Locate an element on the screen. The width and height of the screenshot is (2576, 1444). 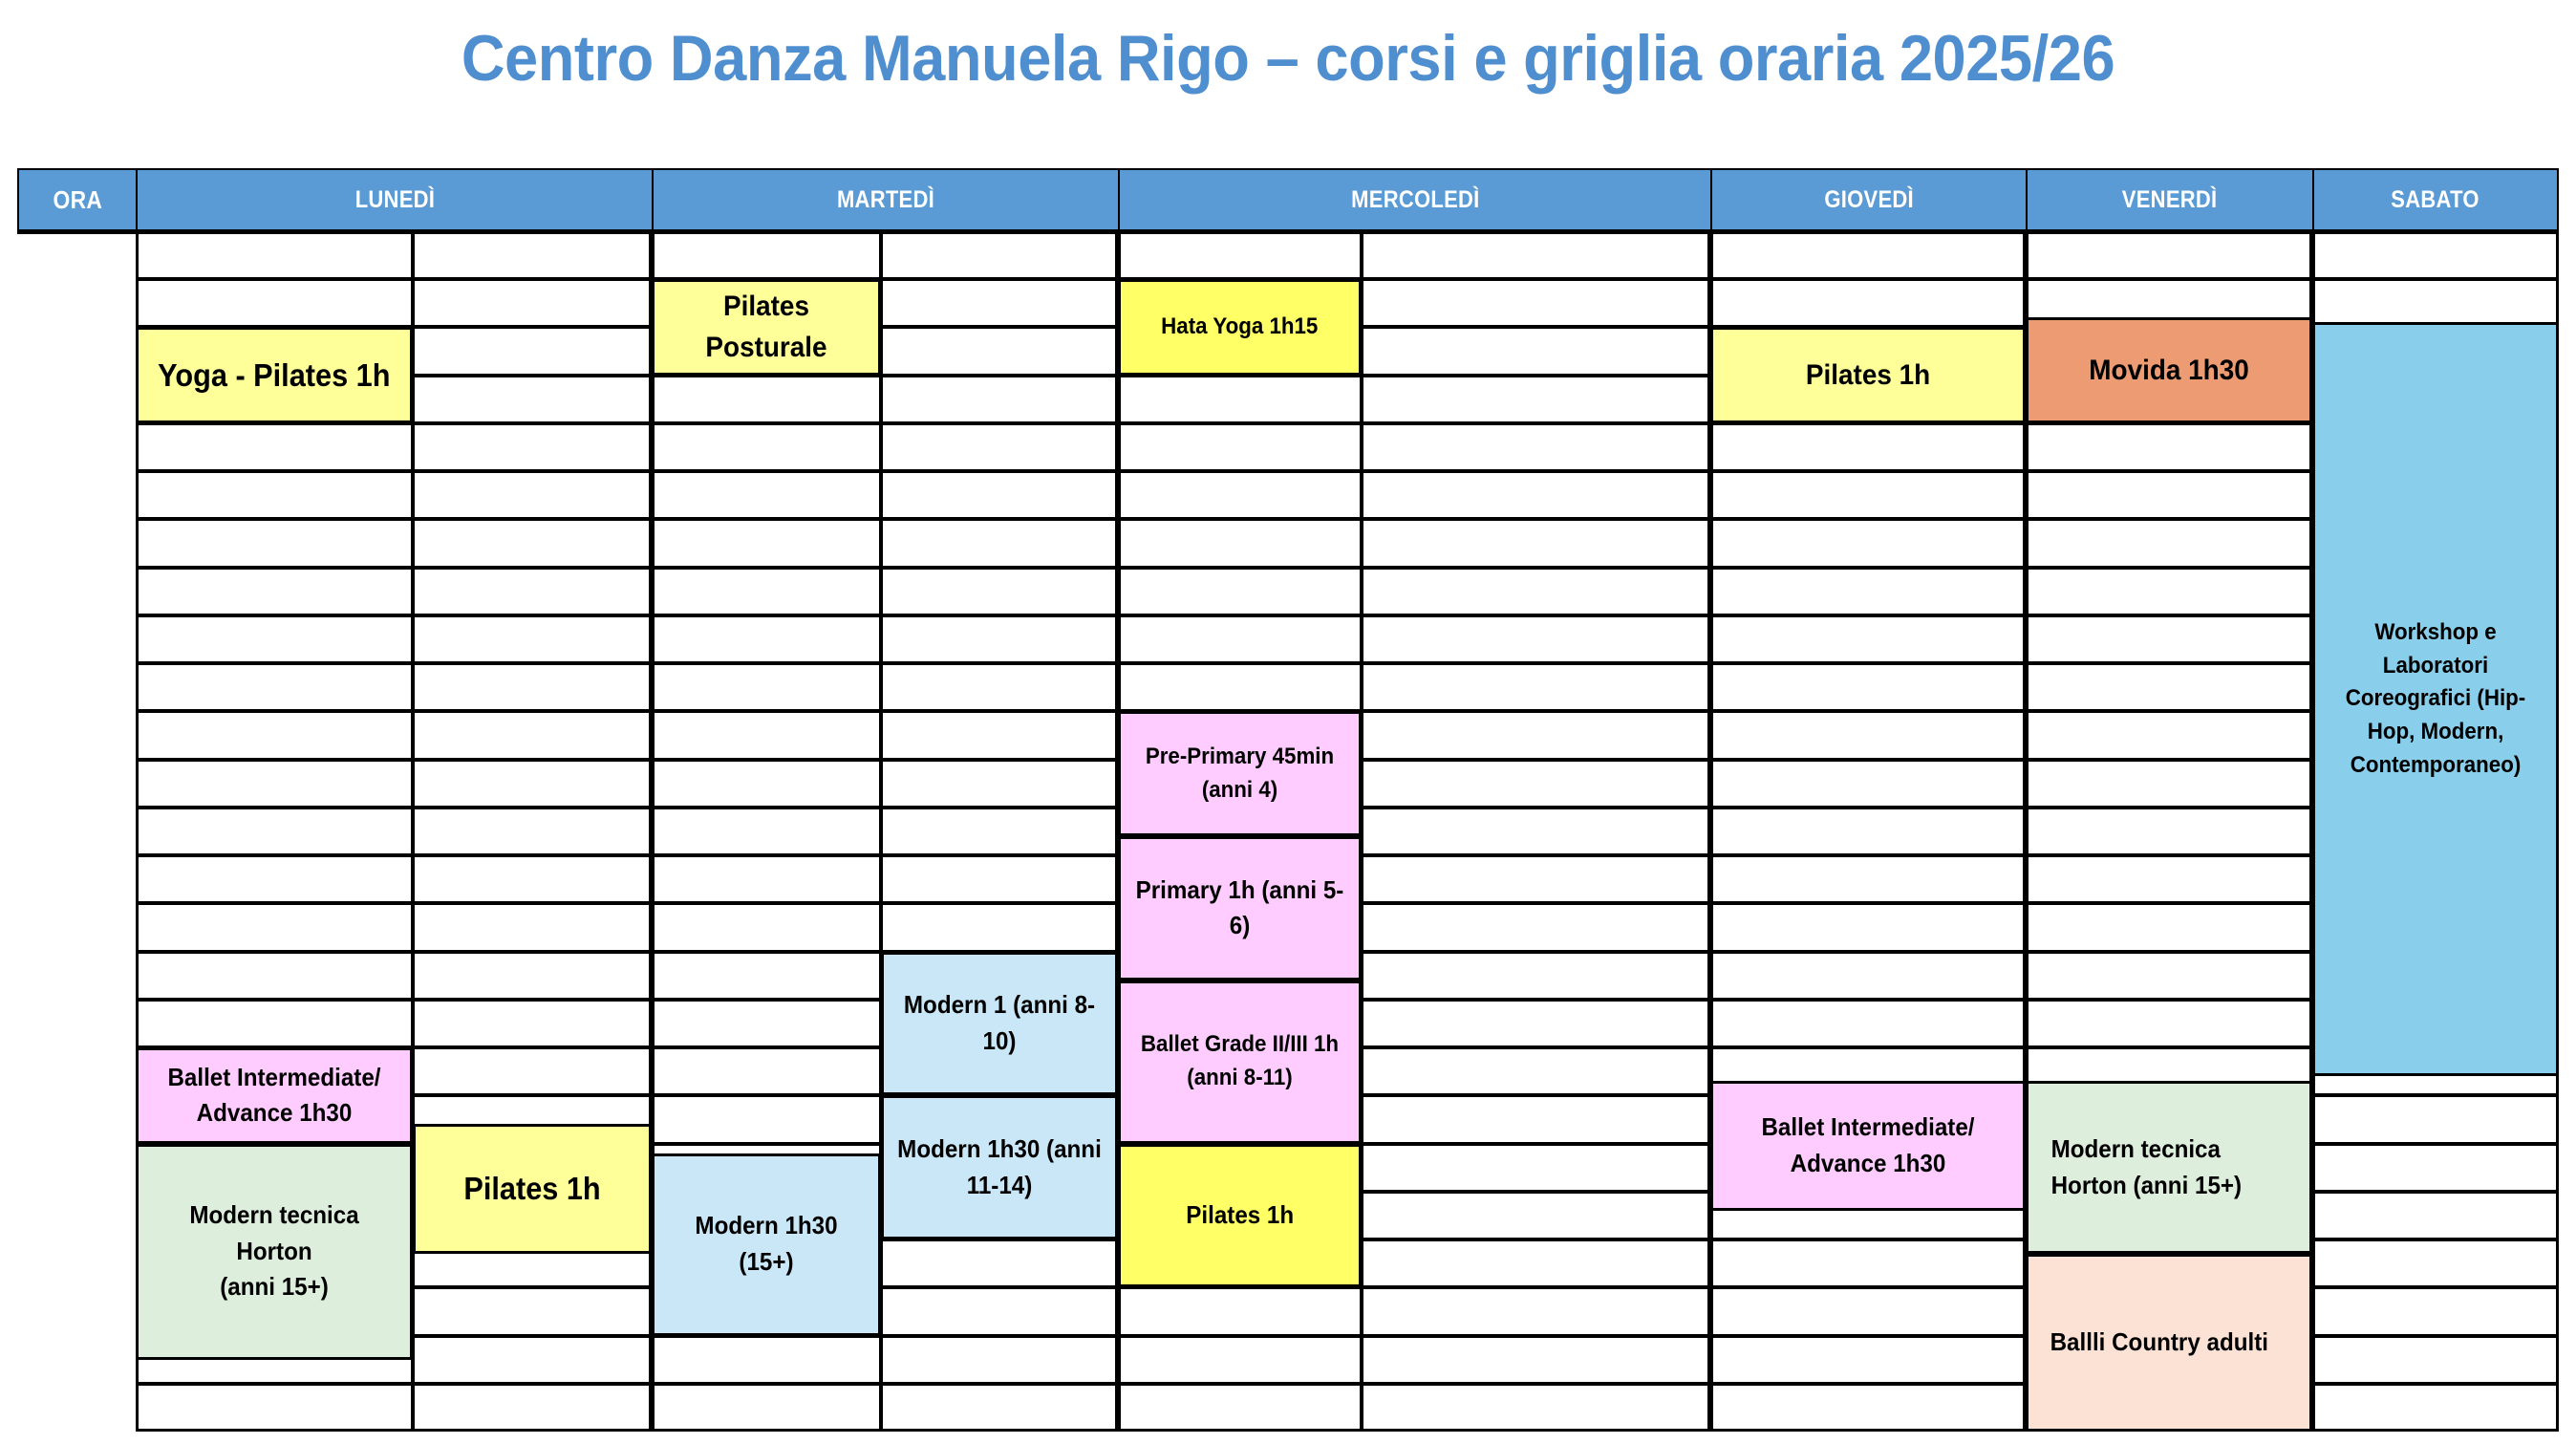
course-block-mer-hata-yoga: Hata Yoga 1h15 is located at coordinates (1240, 327).